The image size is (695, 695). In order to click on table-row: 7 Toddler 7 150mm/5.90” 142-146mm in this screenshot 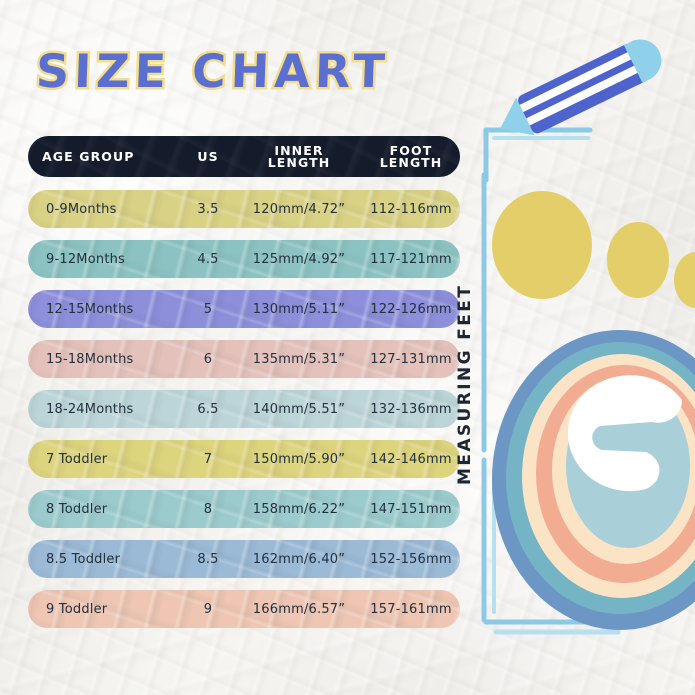, I will do `click(244, 459)`.